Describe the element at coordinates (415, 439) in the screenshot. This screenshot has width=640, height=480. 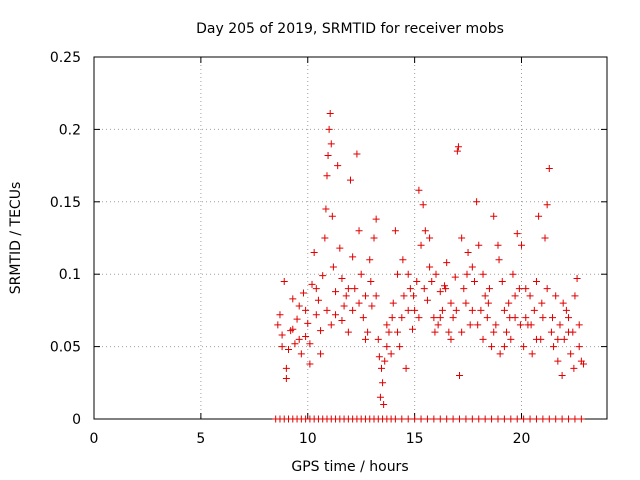
I see `x-tick-label: 15` at that location.